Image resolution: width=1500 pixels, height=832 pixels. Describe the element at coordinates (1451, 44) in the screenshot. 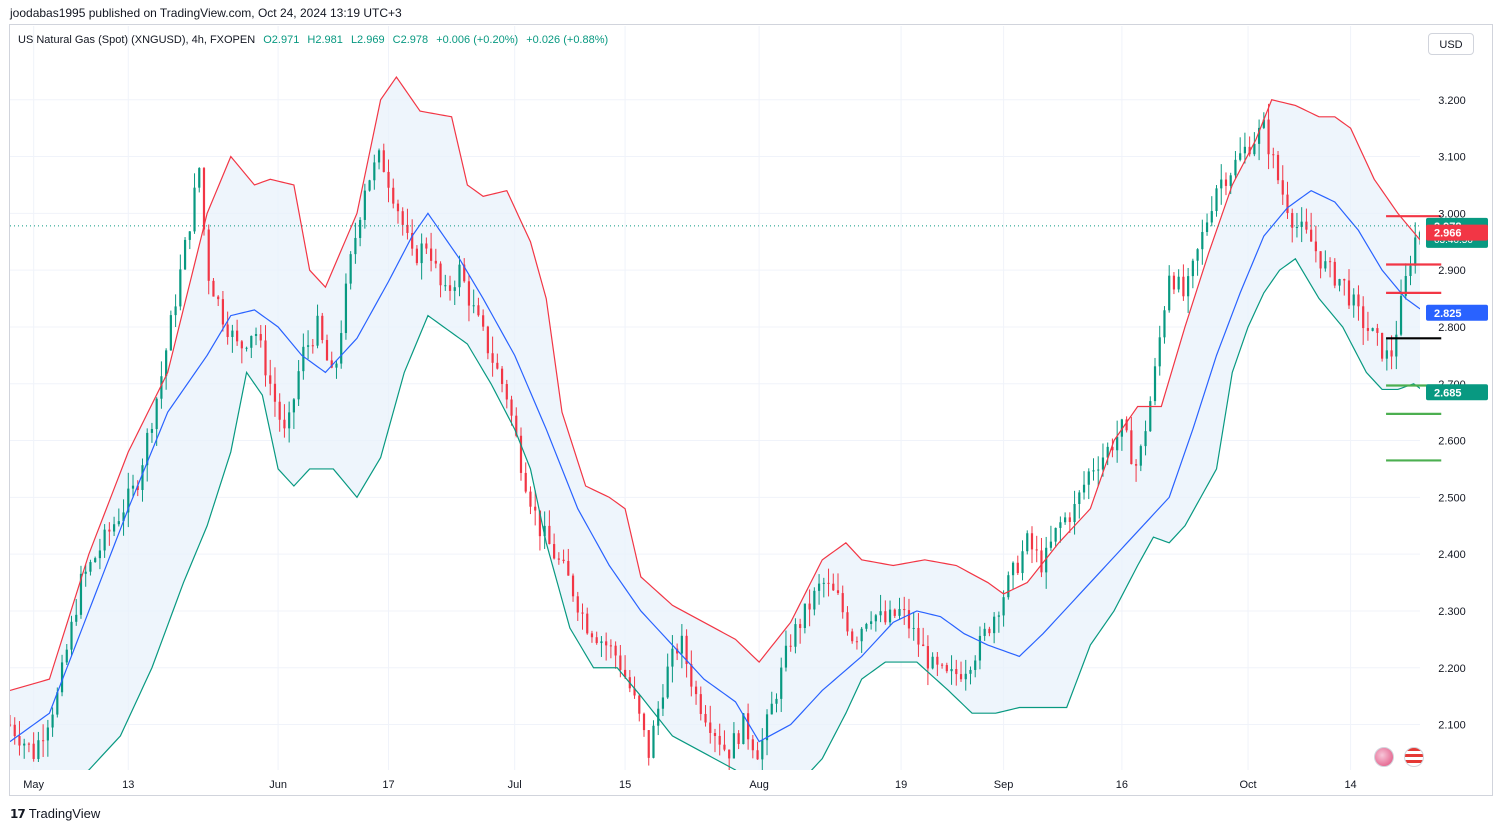

I see `currency-selector: USD` at that location.